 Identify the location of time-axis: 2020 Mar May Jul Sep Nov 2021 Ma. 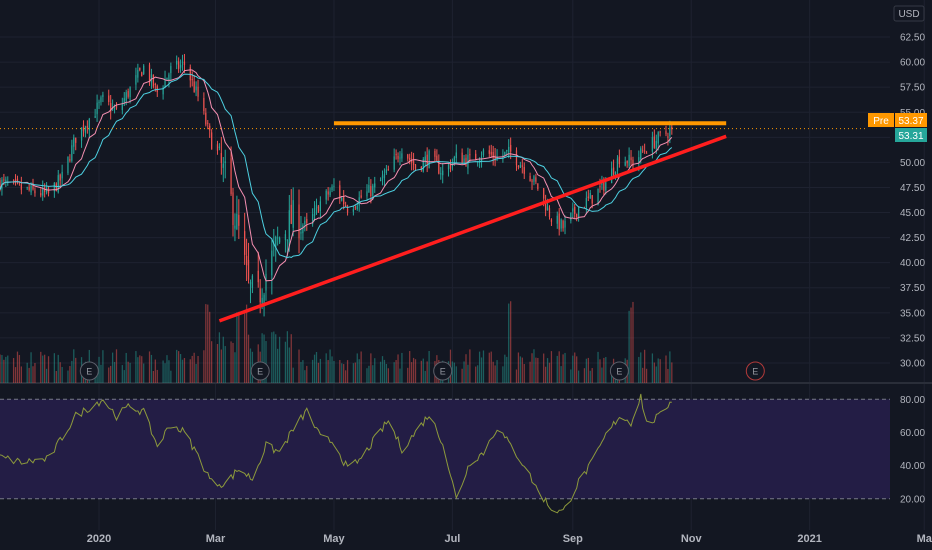
(509, 539).